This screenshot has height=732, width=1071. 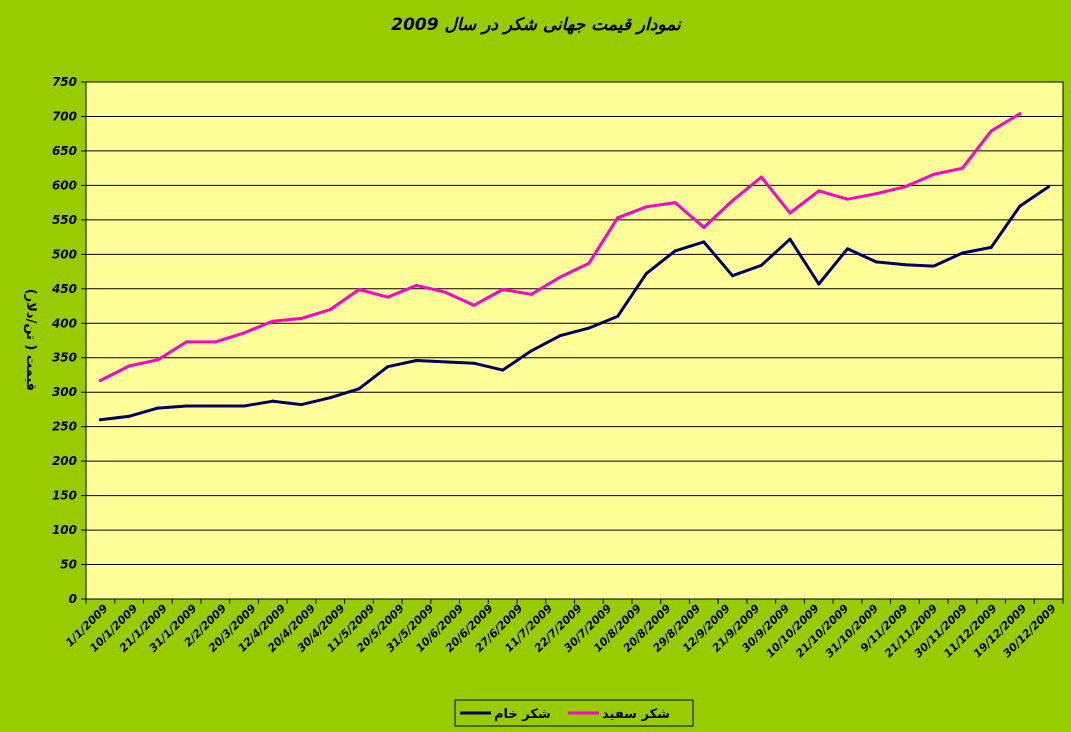 I want to click on y-tick-label: 250, so click(x=64, y=427).